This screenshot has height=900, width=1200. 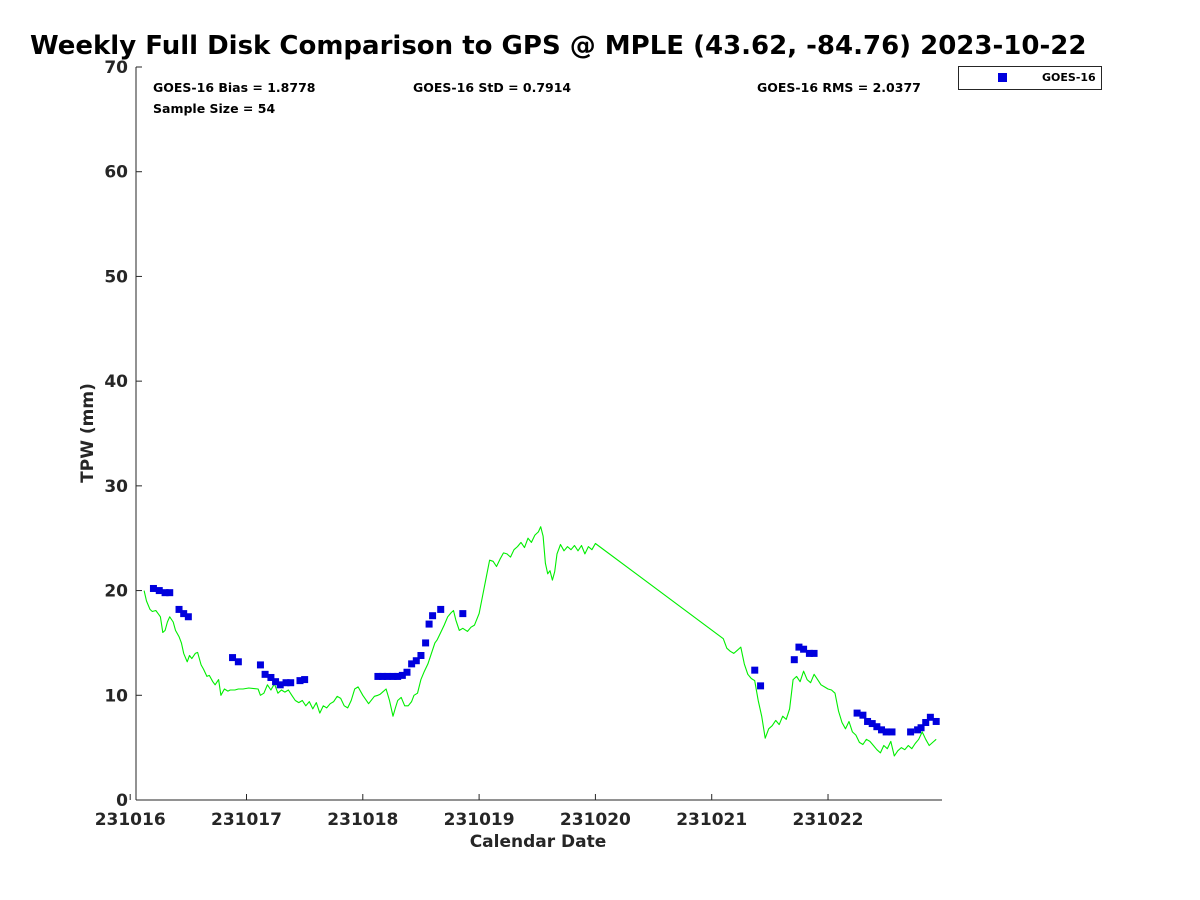 I want to click on goes-series, so click(x=544, y=660).